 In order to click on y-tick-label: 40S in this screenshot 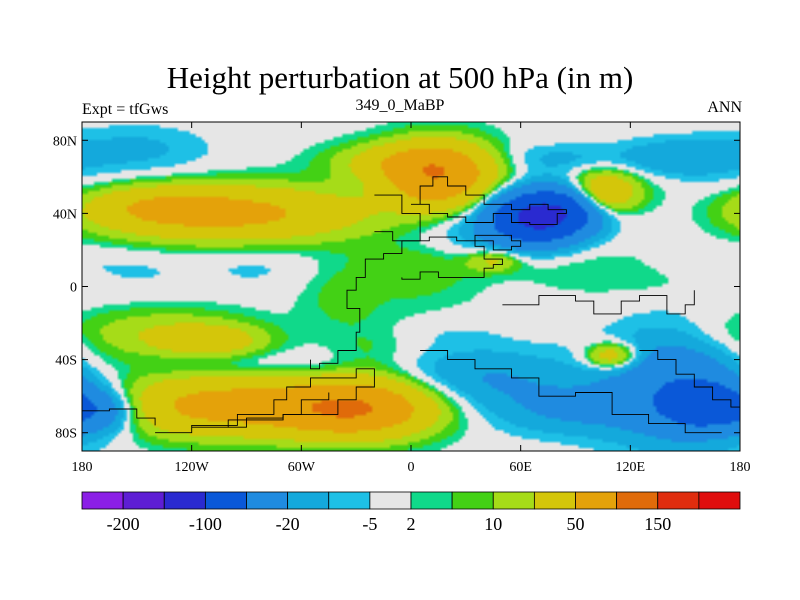, I will do `click(66, 361)`.